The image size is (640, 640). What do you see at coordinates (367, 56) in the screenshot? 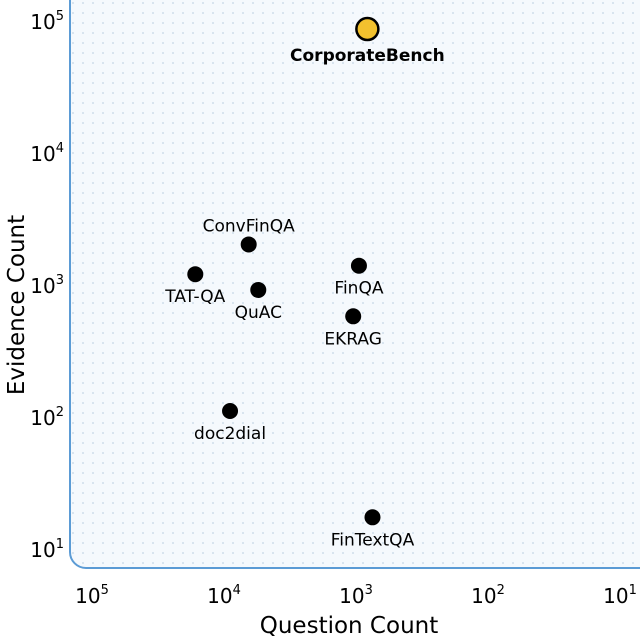
I see `point-label: CorporateBench` at bounding box center [367, 56].